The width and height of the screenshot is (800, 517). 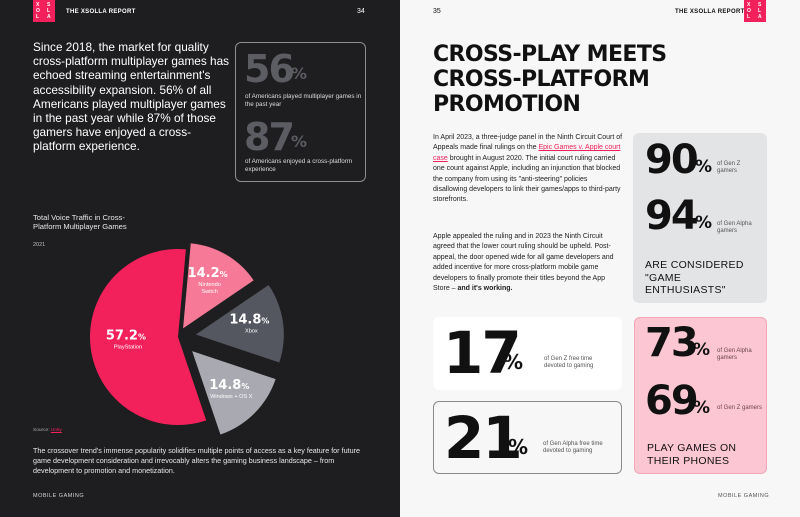 I want to click on stat-value: 94, so click(x=672, y=216).